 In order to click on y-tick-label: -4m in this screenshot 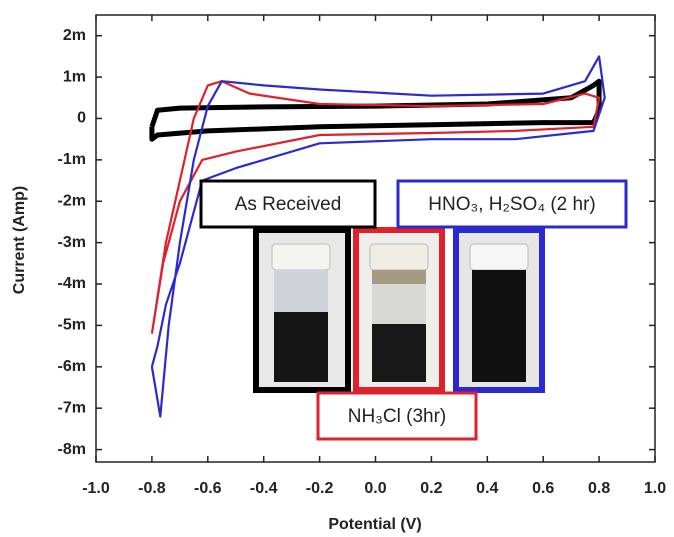, I will do `click(72, 283)`.